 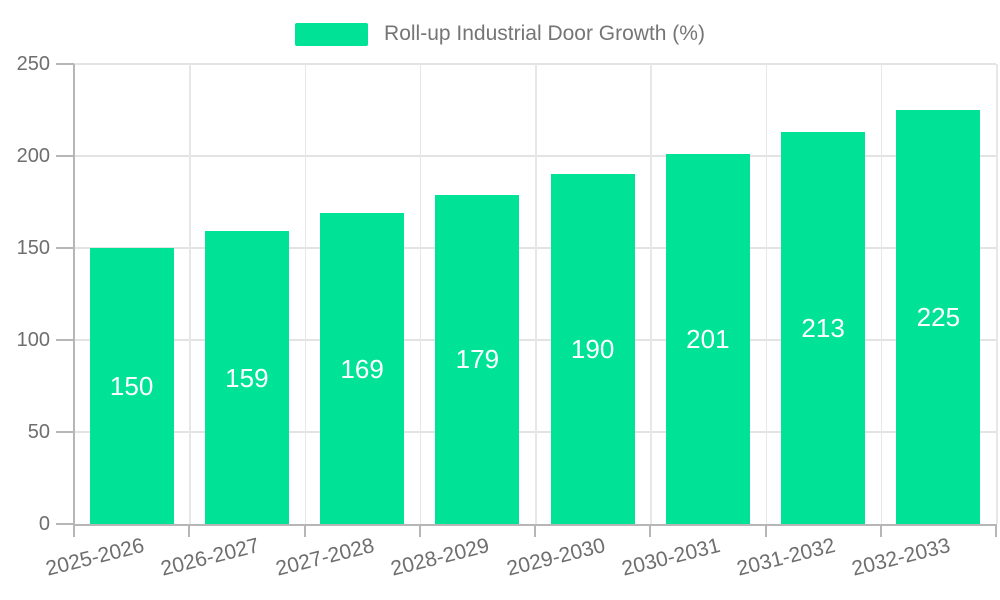 I want to click on h-gridline, so click(x=535, y=64).